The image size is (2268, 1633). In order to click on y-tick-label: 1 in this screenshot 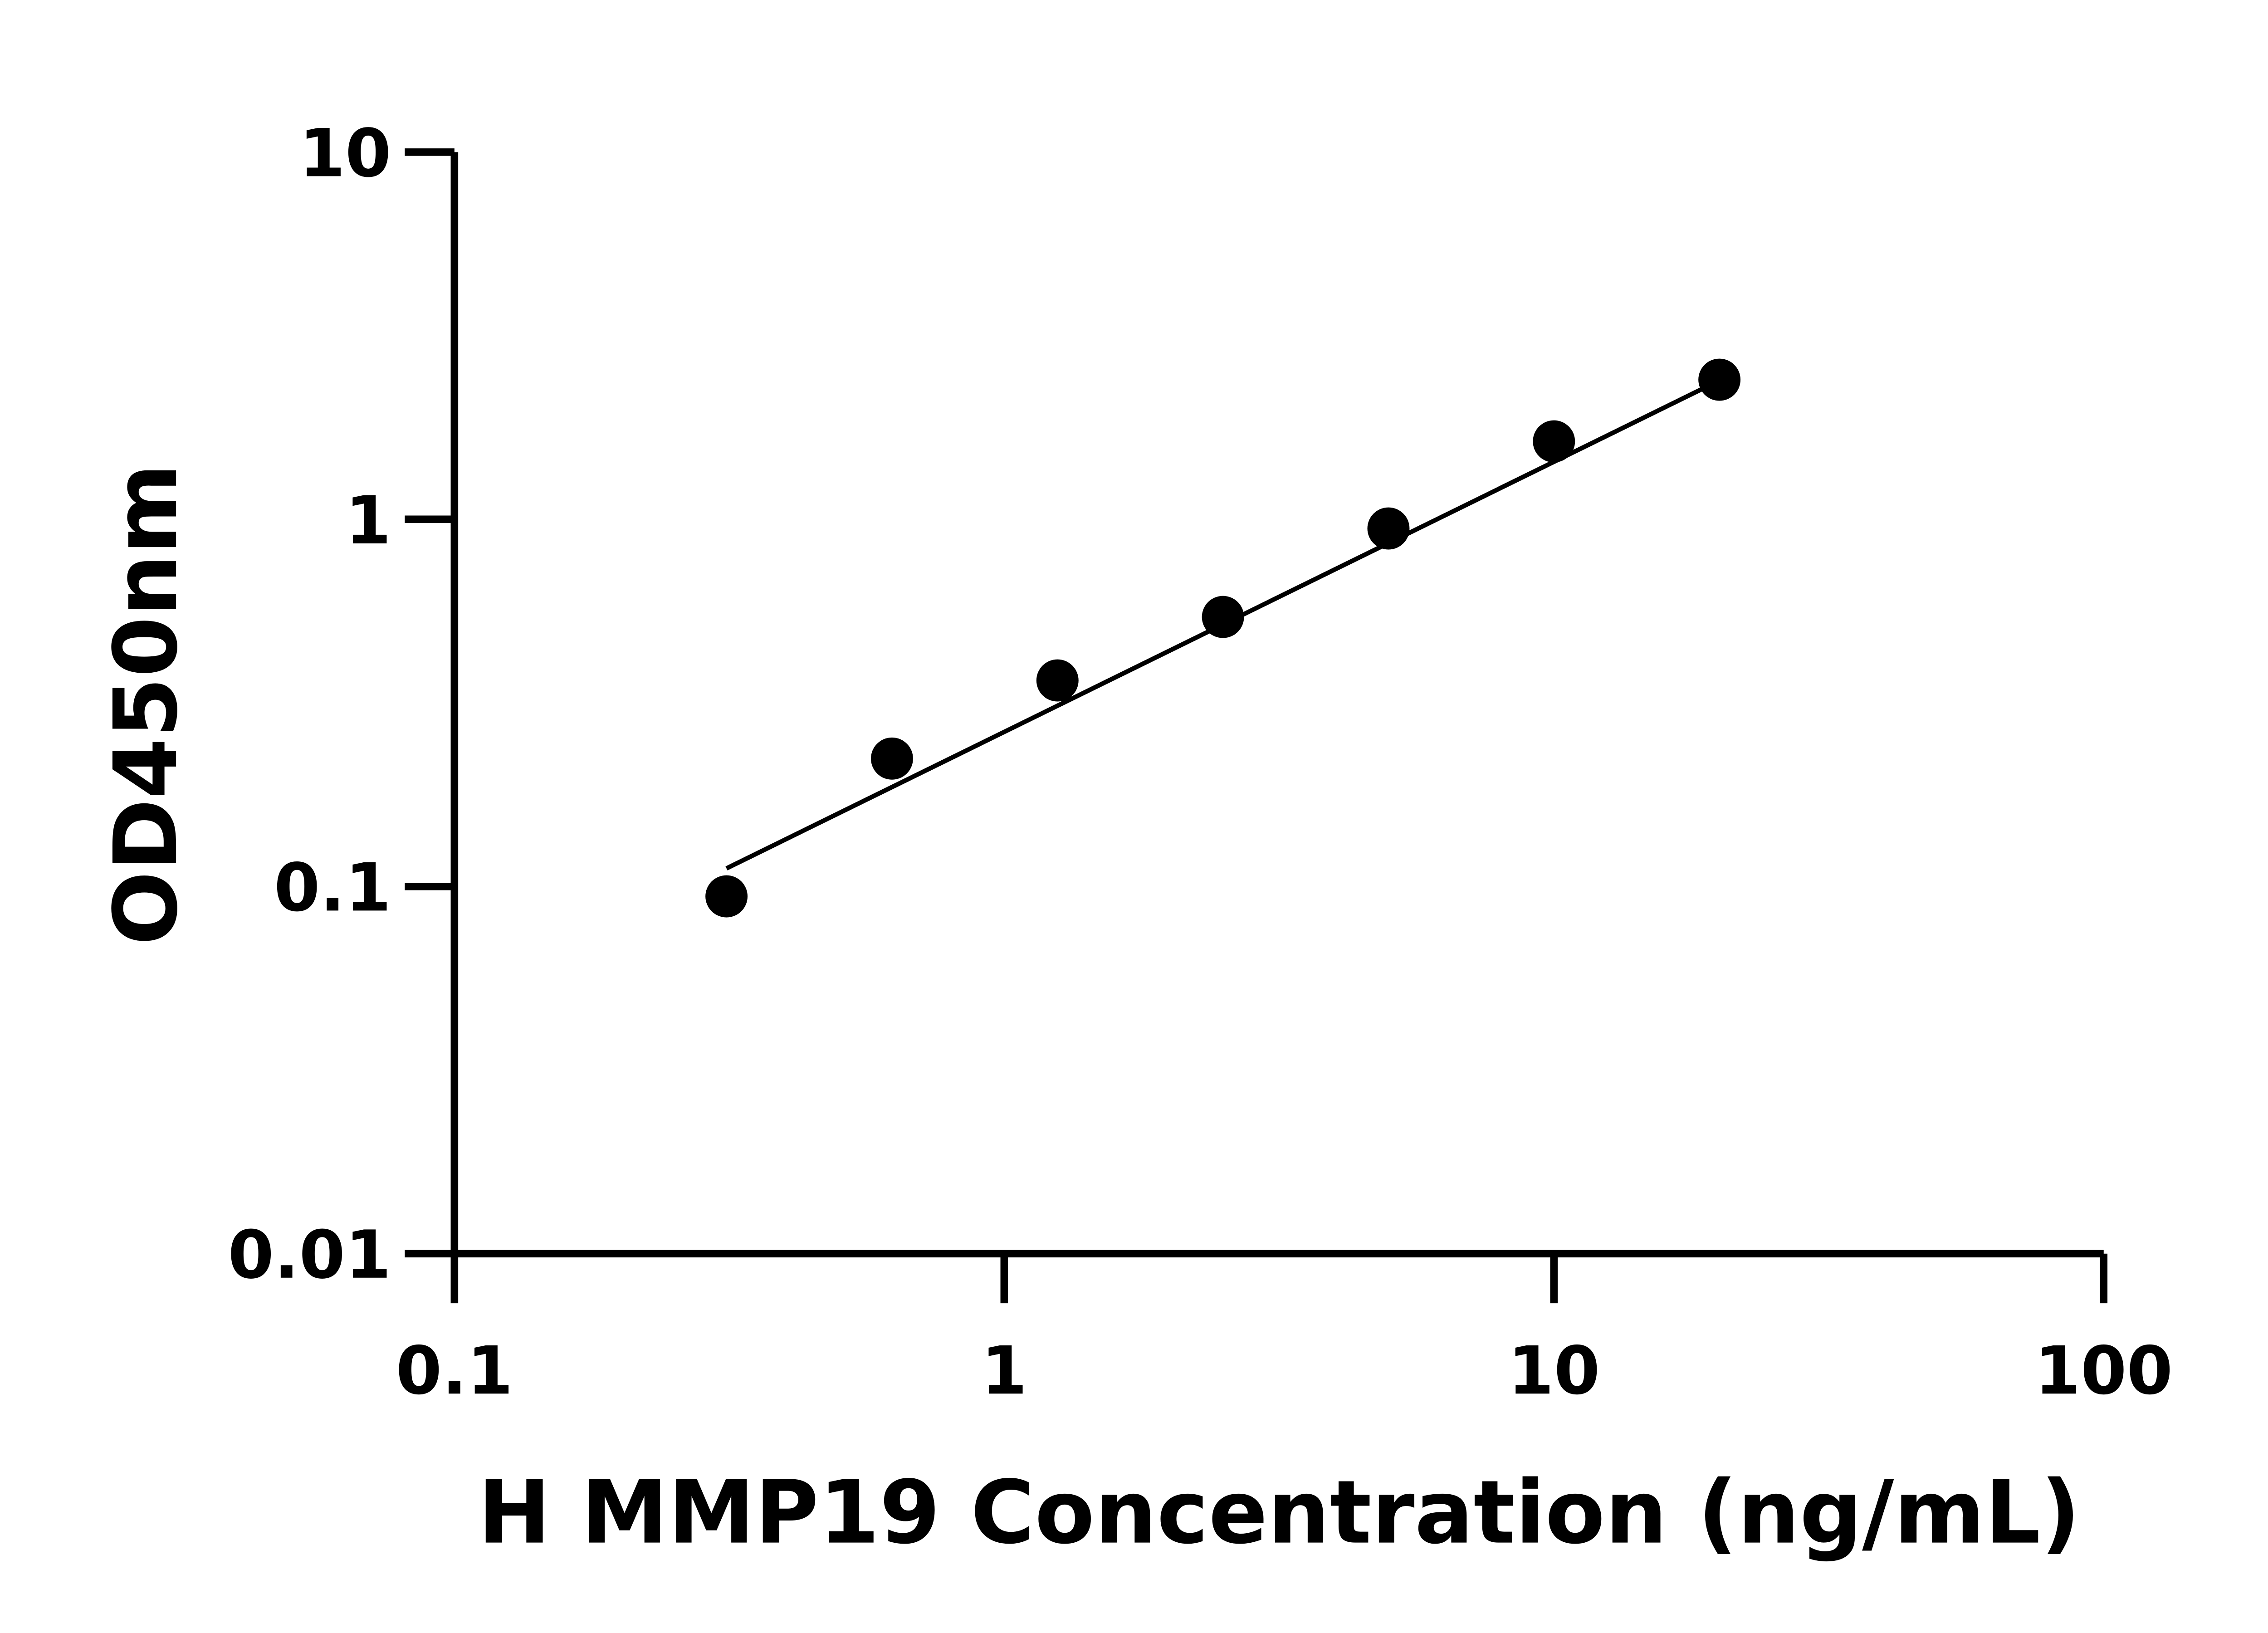, I will do `click(368, 521)`.